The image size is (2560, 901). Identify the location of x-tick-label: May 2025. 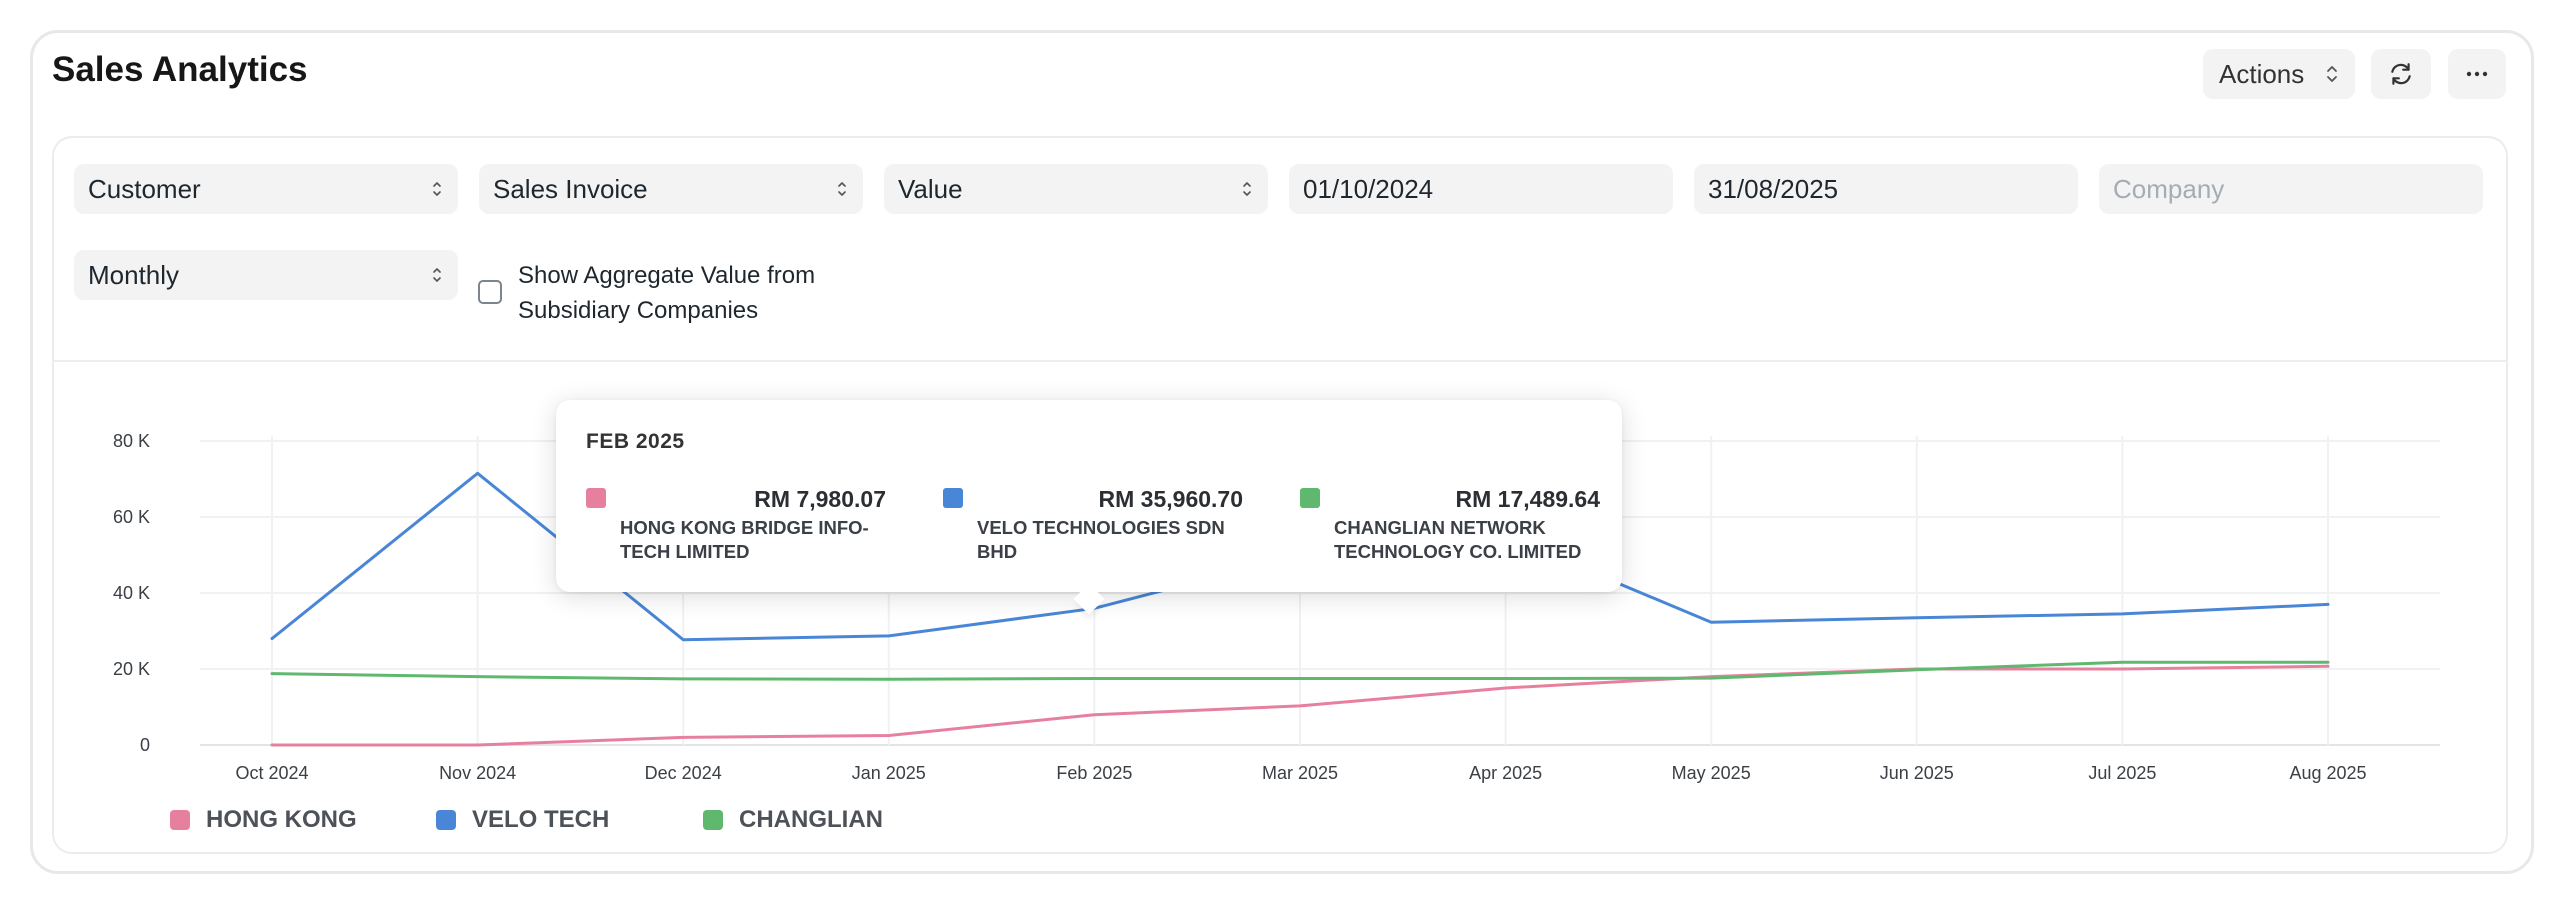
(1711, 773).